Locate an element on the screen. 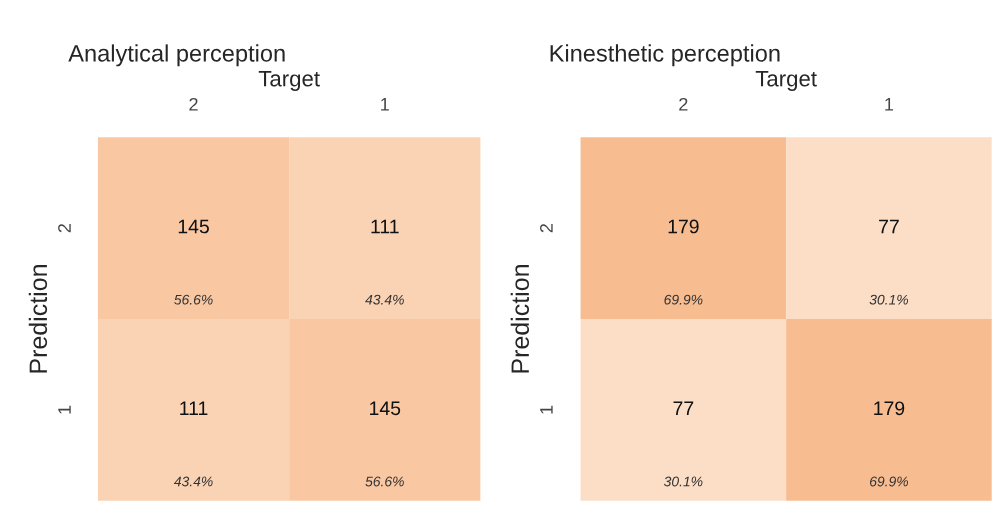 Image resolution: width=1004 pixels, height=523 pixels. chart-title: Kinesthetic perception is located at coordinates (665, 55).